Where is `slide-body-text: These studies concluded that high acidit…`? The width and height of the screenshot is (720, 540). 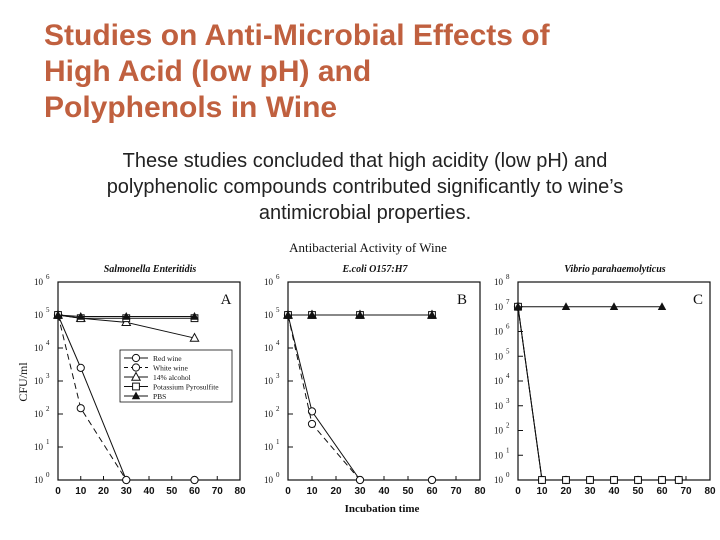 slide-body-text: These studies concluded that high acidit… is located at coordinates (365, 187).